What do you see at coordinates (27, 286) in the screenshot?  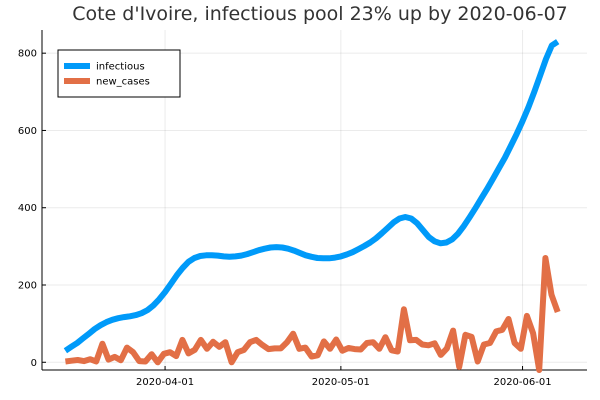 I see `y-tick-label: 200` at bounding box center [27, 286].